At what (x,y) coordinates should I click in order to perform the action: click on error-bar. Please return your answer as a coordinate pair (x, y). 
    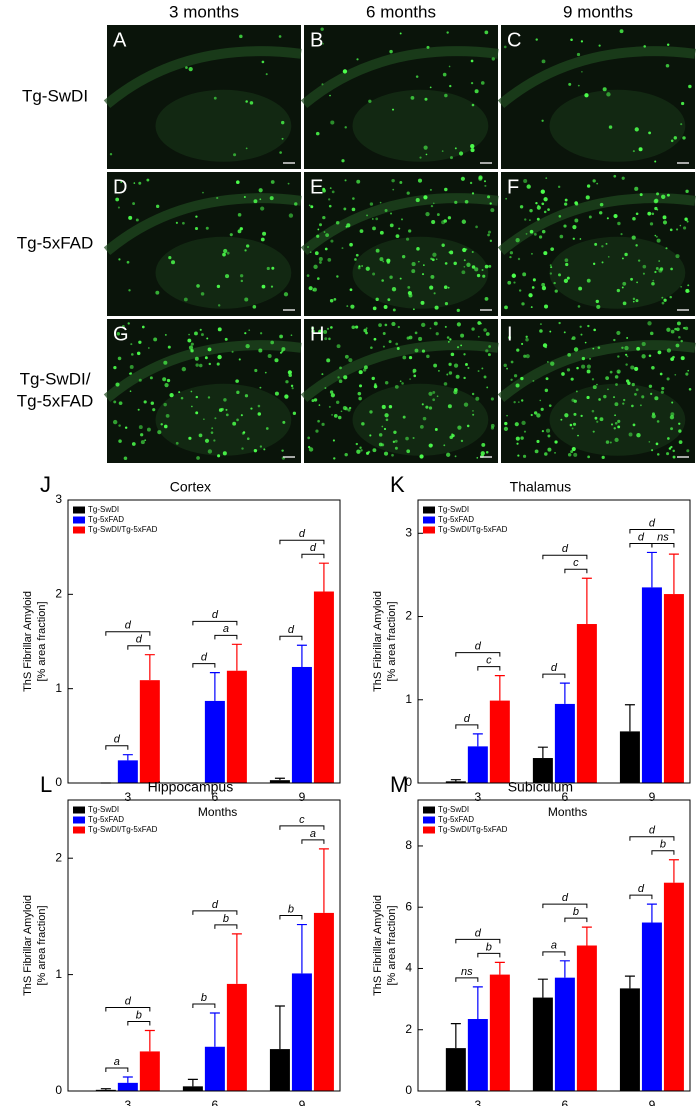
    Looking at the image, I should click on (564, 693).